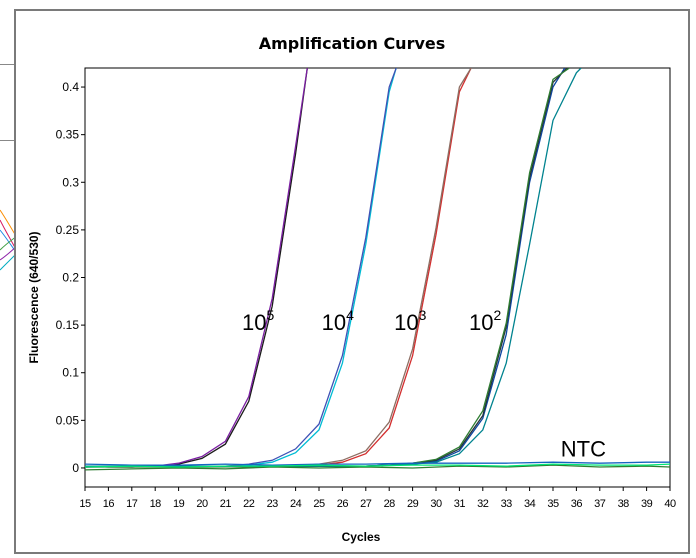  Describe the element at coordinates (530, 504) in the screenshot. I see `x-tick-label: 34` at that location.